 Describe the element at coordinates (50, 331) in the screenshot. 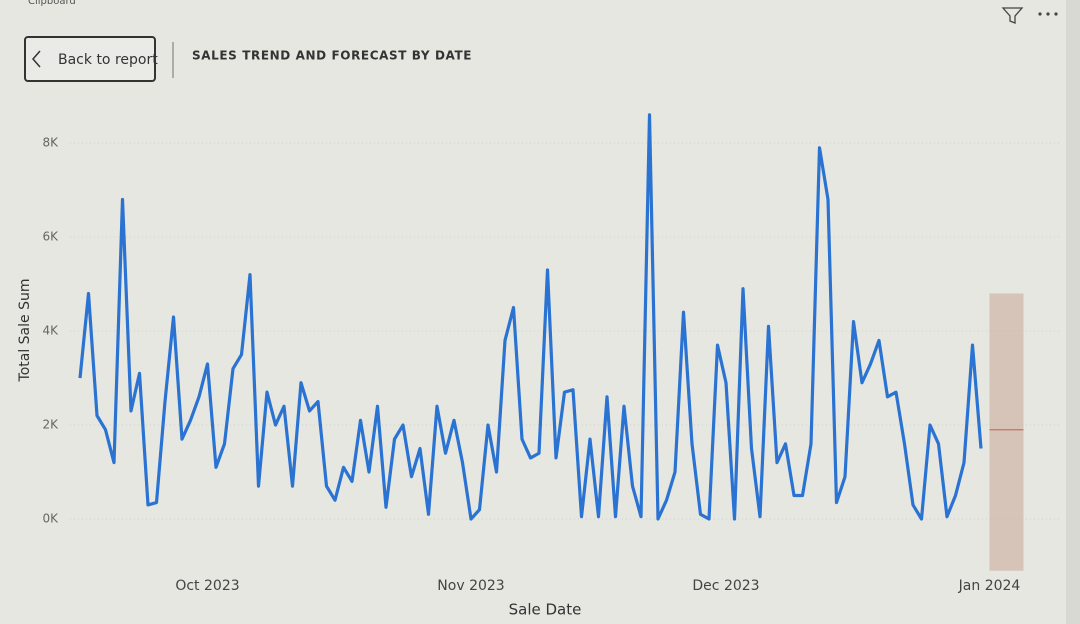

I see `y-tick-label: 4K` at that location.